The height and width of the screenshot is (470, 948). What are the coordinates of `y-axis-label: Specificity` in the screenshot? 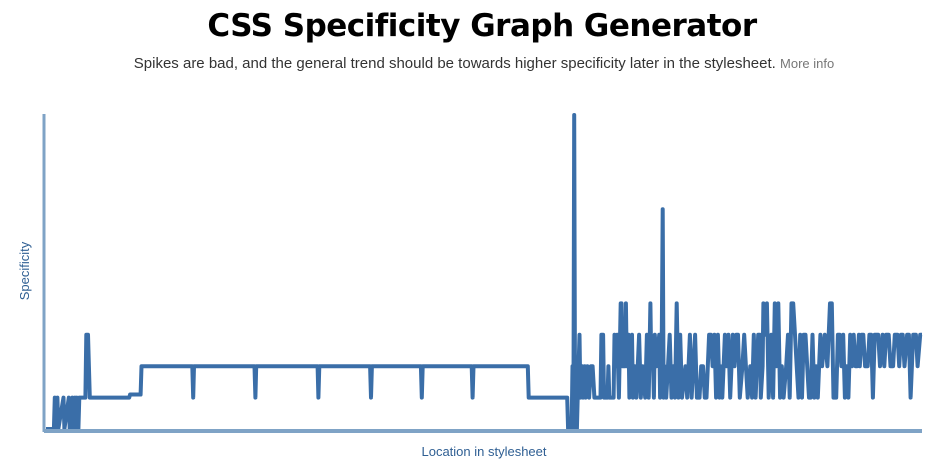 It's located at (24, 270).